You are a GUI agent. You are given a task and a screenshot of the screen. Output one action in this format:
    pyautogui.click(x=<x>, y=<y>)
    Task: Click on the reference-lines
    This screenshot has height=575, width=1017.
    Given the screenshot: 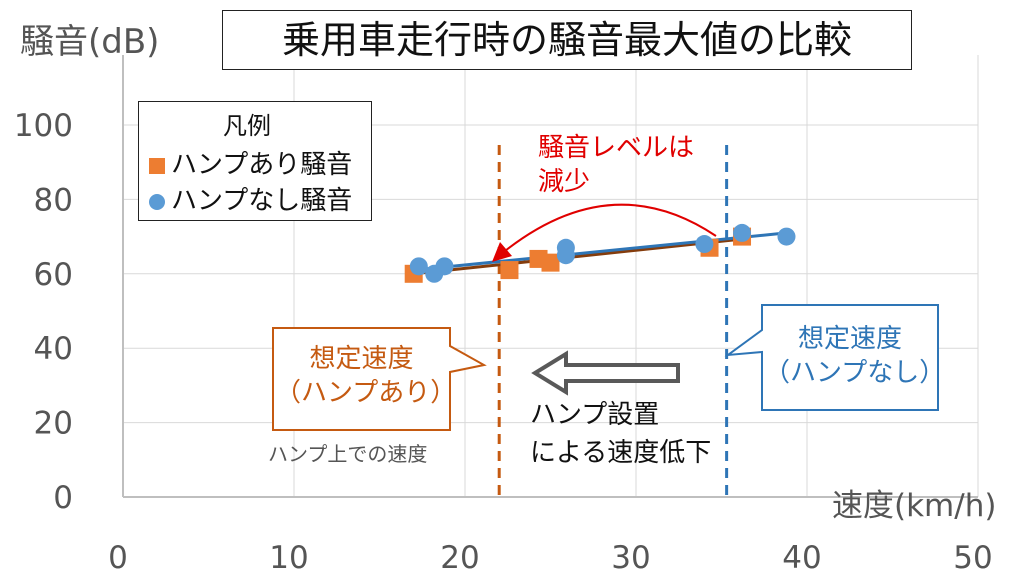 What is the action you would take?
    pyautogui.click(x=613, y=321)
    